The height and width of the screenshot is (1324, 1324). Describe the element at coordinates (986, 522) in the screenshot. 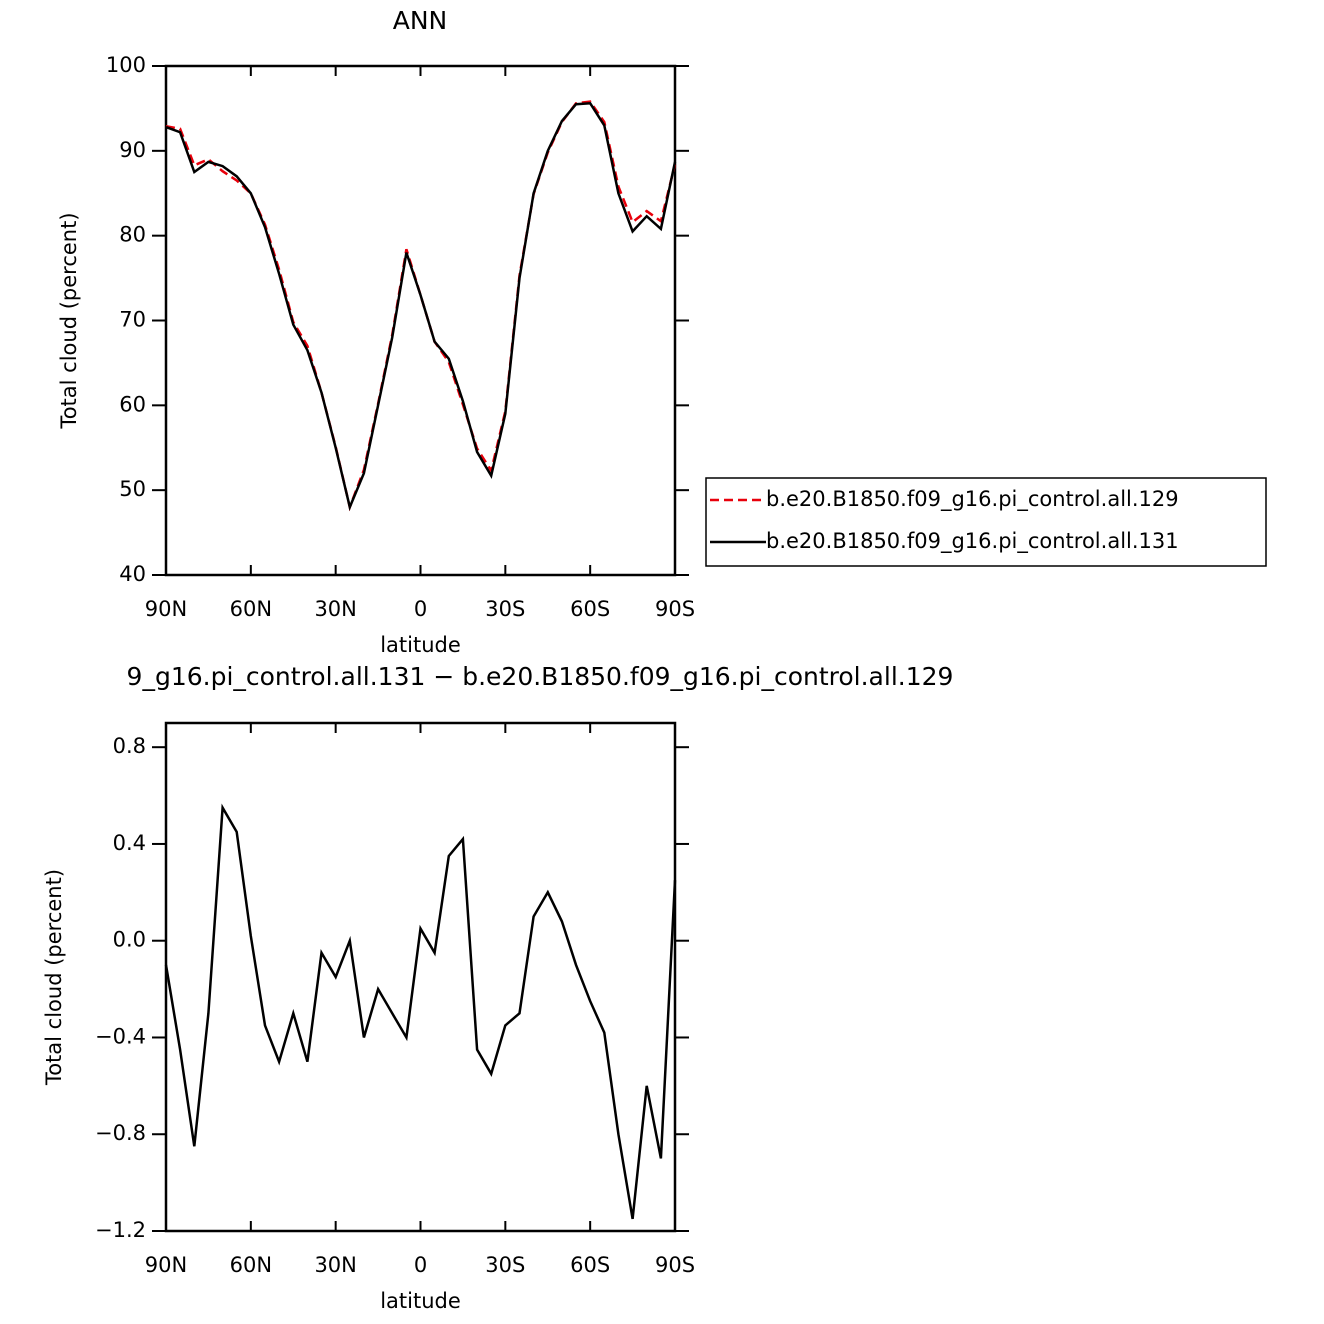

I see `legend-box` at that location.